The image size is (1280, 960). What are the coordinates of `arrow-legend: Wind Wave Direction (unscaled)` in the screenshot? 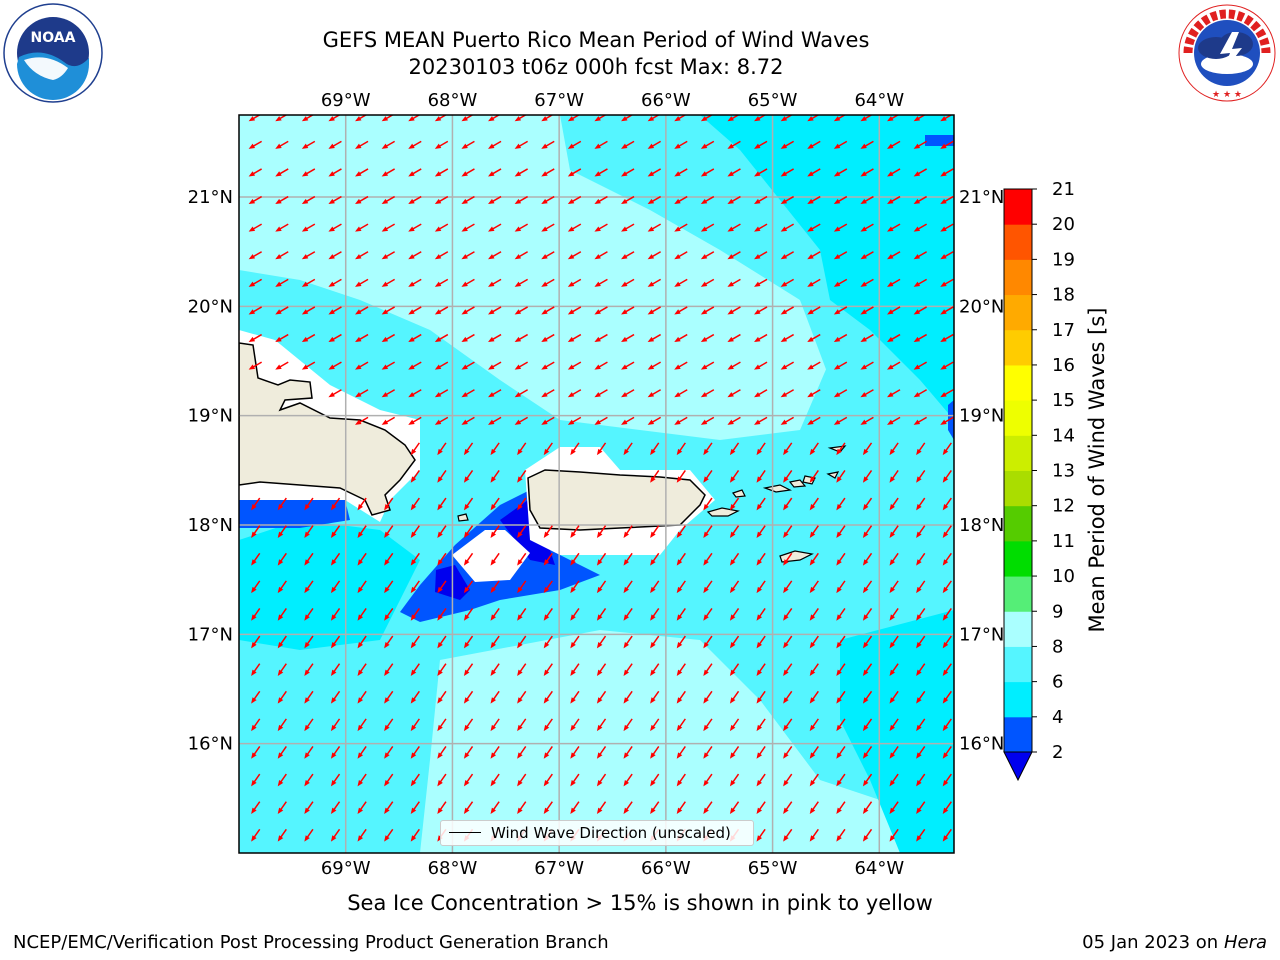 It's located at (597, 833).